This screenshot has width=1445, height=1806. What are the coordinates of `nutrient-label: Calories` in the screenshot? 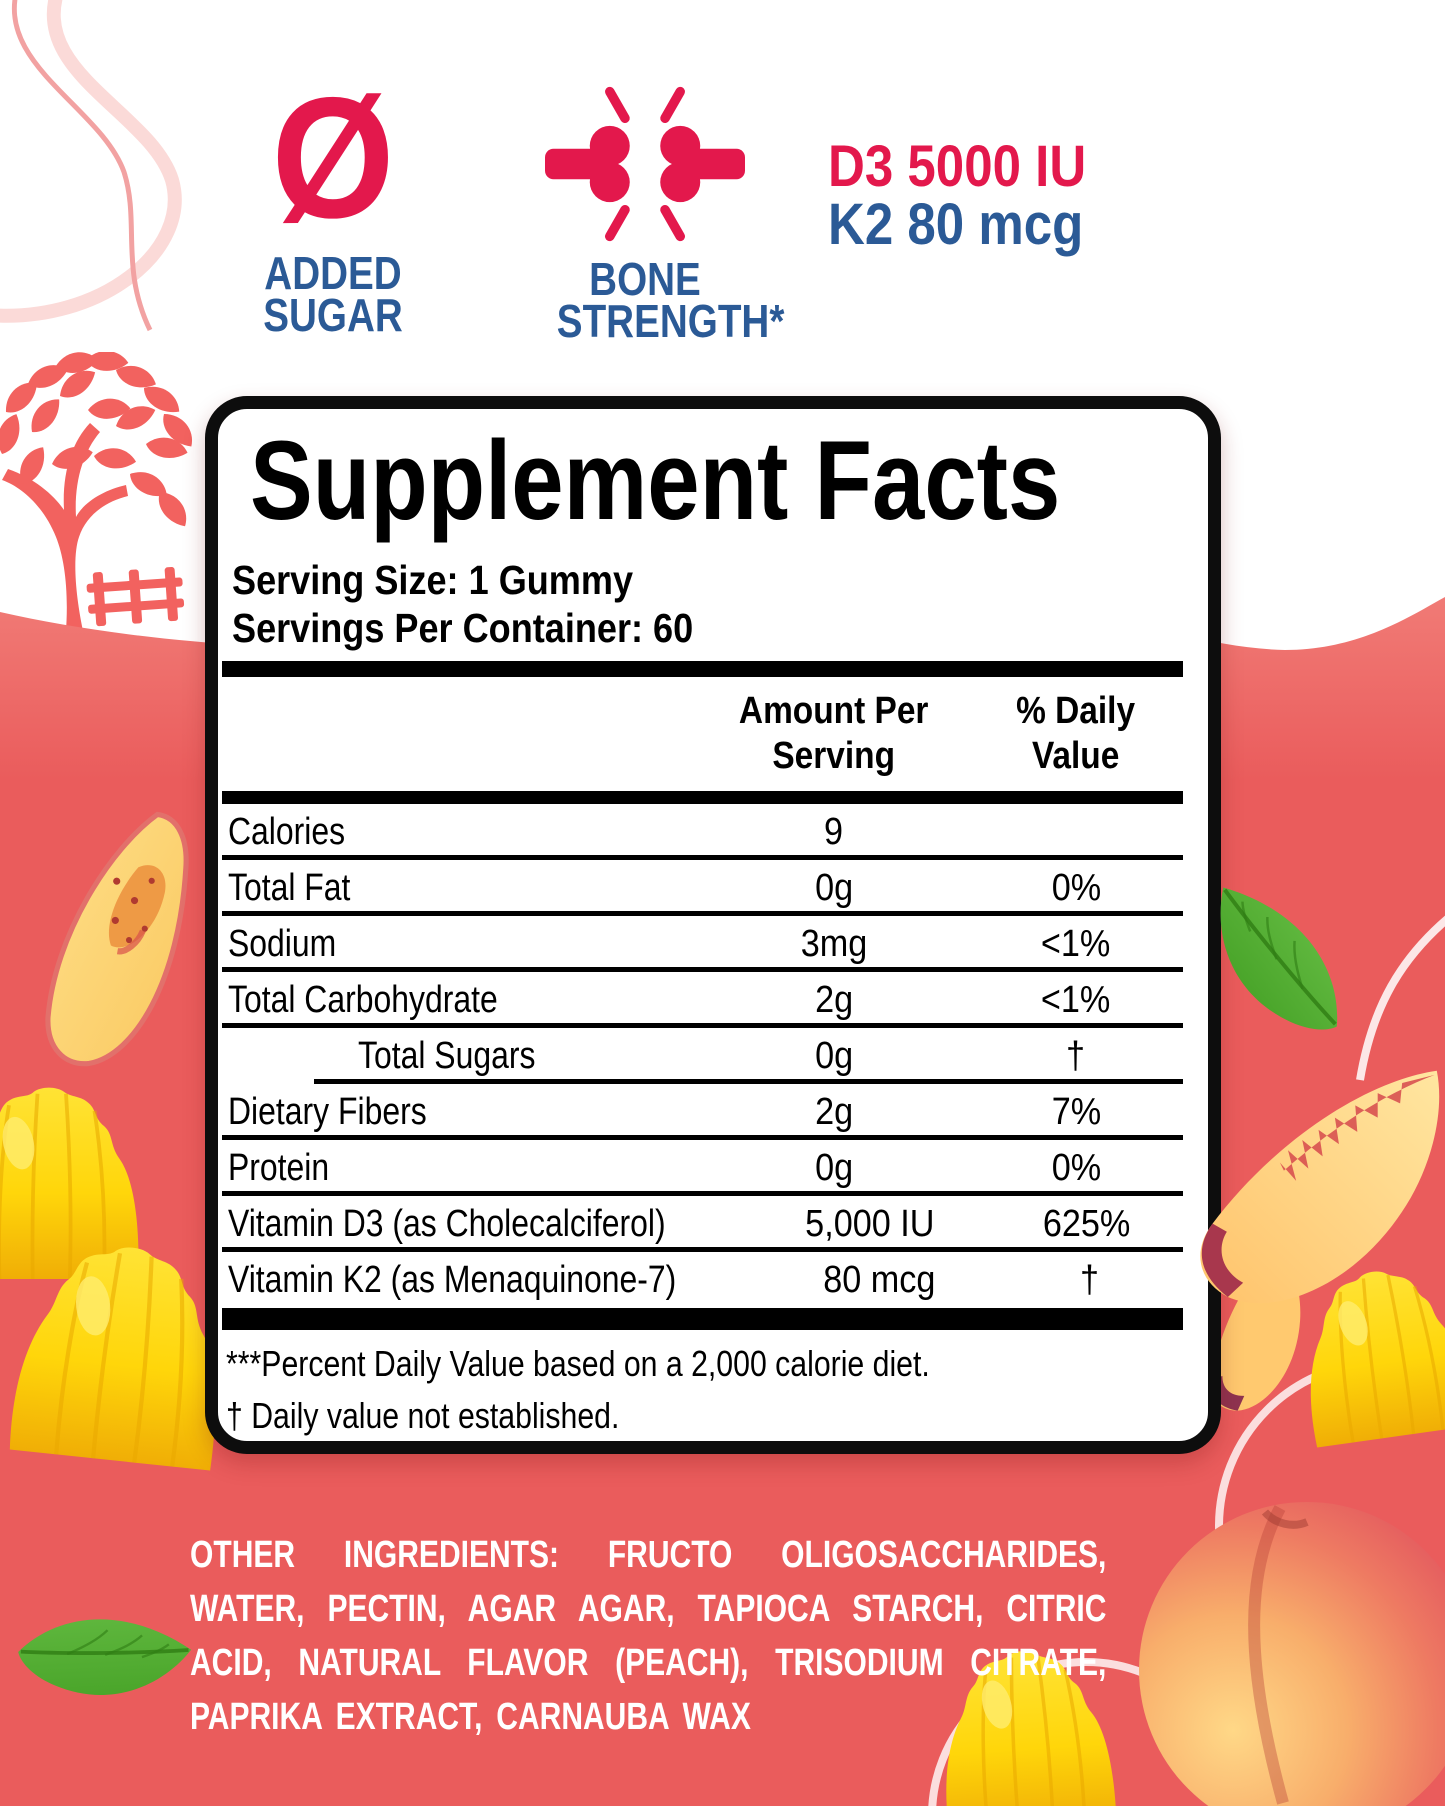 It's located at (287, 831).